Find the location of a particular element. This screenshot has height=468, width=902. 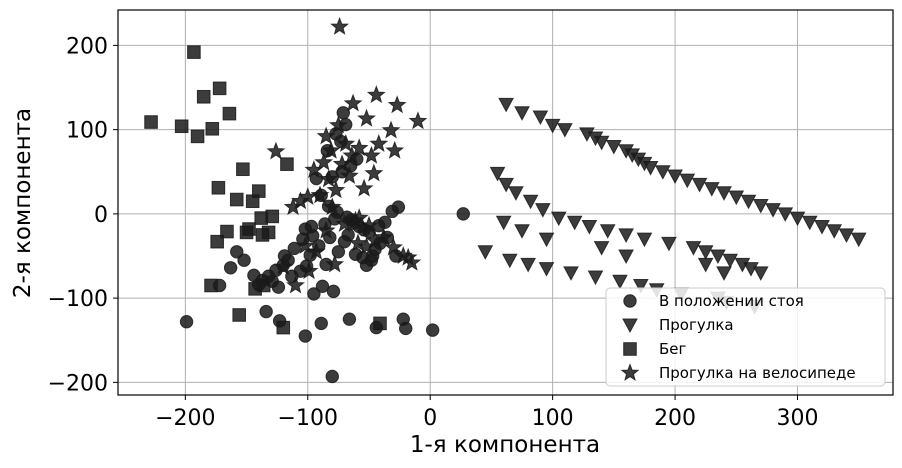

legend-marker-square is located at coordinates (630, 349).